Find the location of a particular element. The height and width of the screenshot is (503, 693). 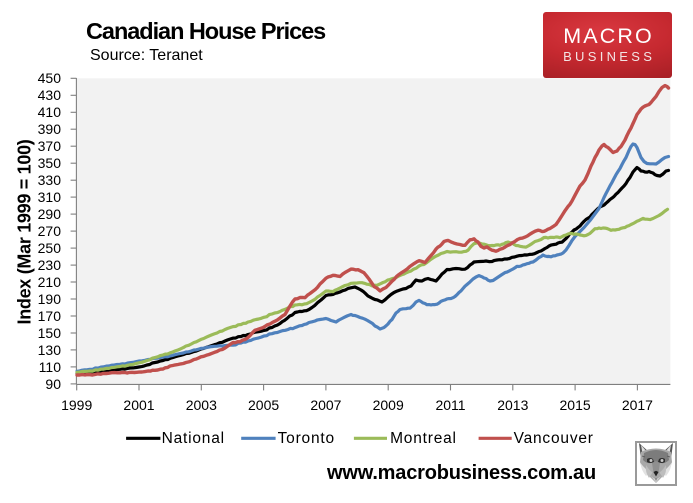

svg-text: 2017 is located at coordinates (637, 405).